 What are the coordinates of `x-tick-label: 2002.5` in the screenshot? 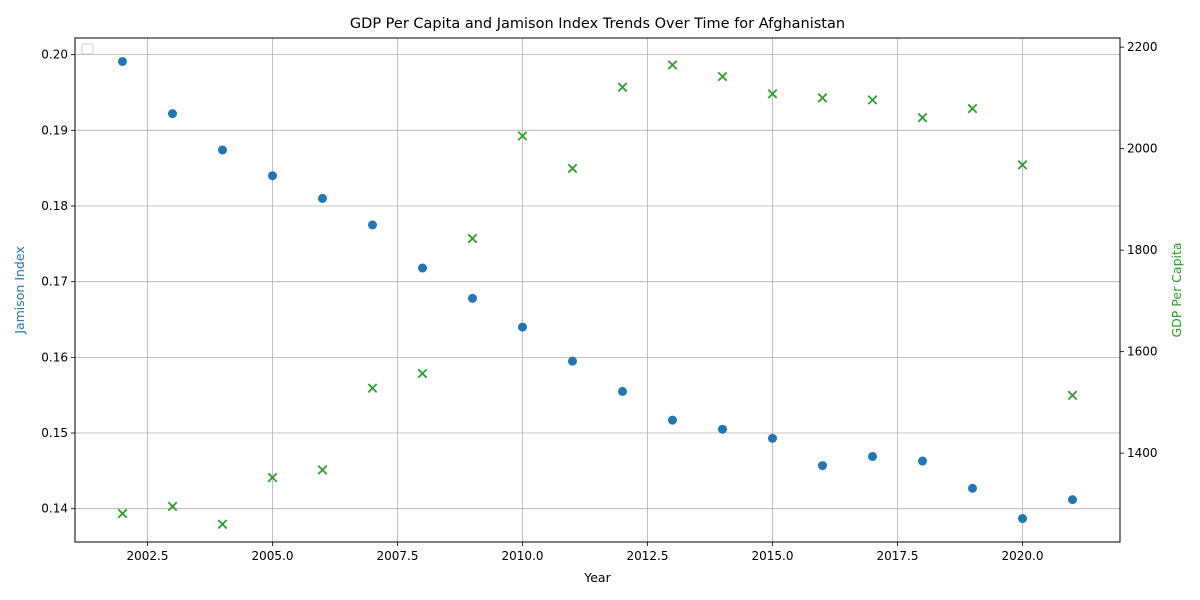 It's located at (148, 556).